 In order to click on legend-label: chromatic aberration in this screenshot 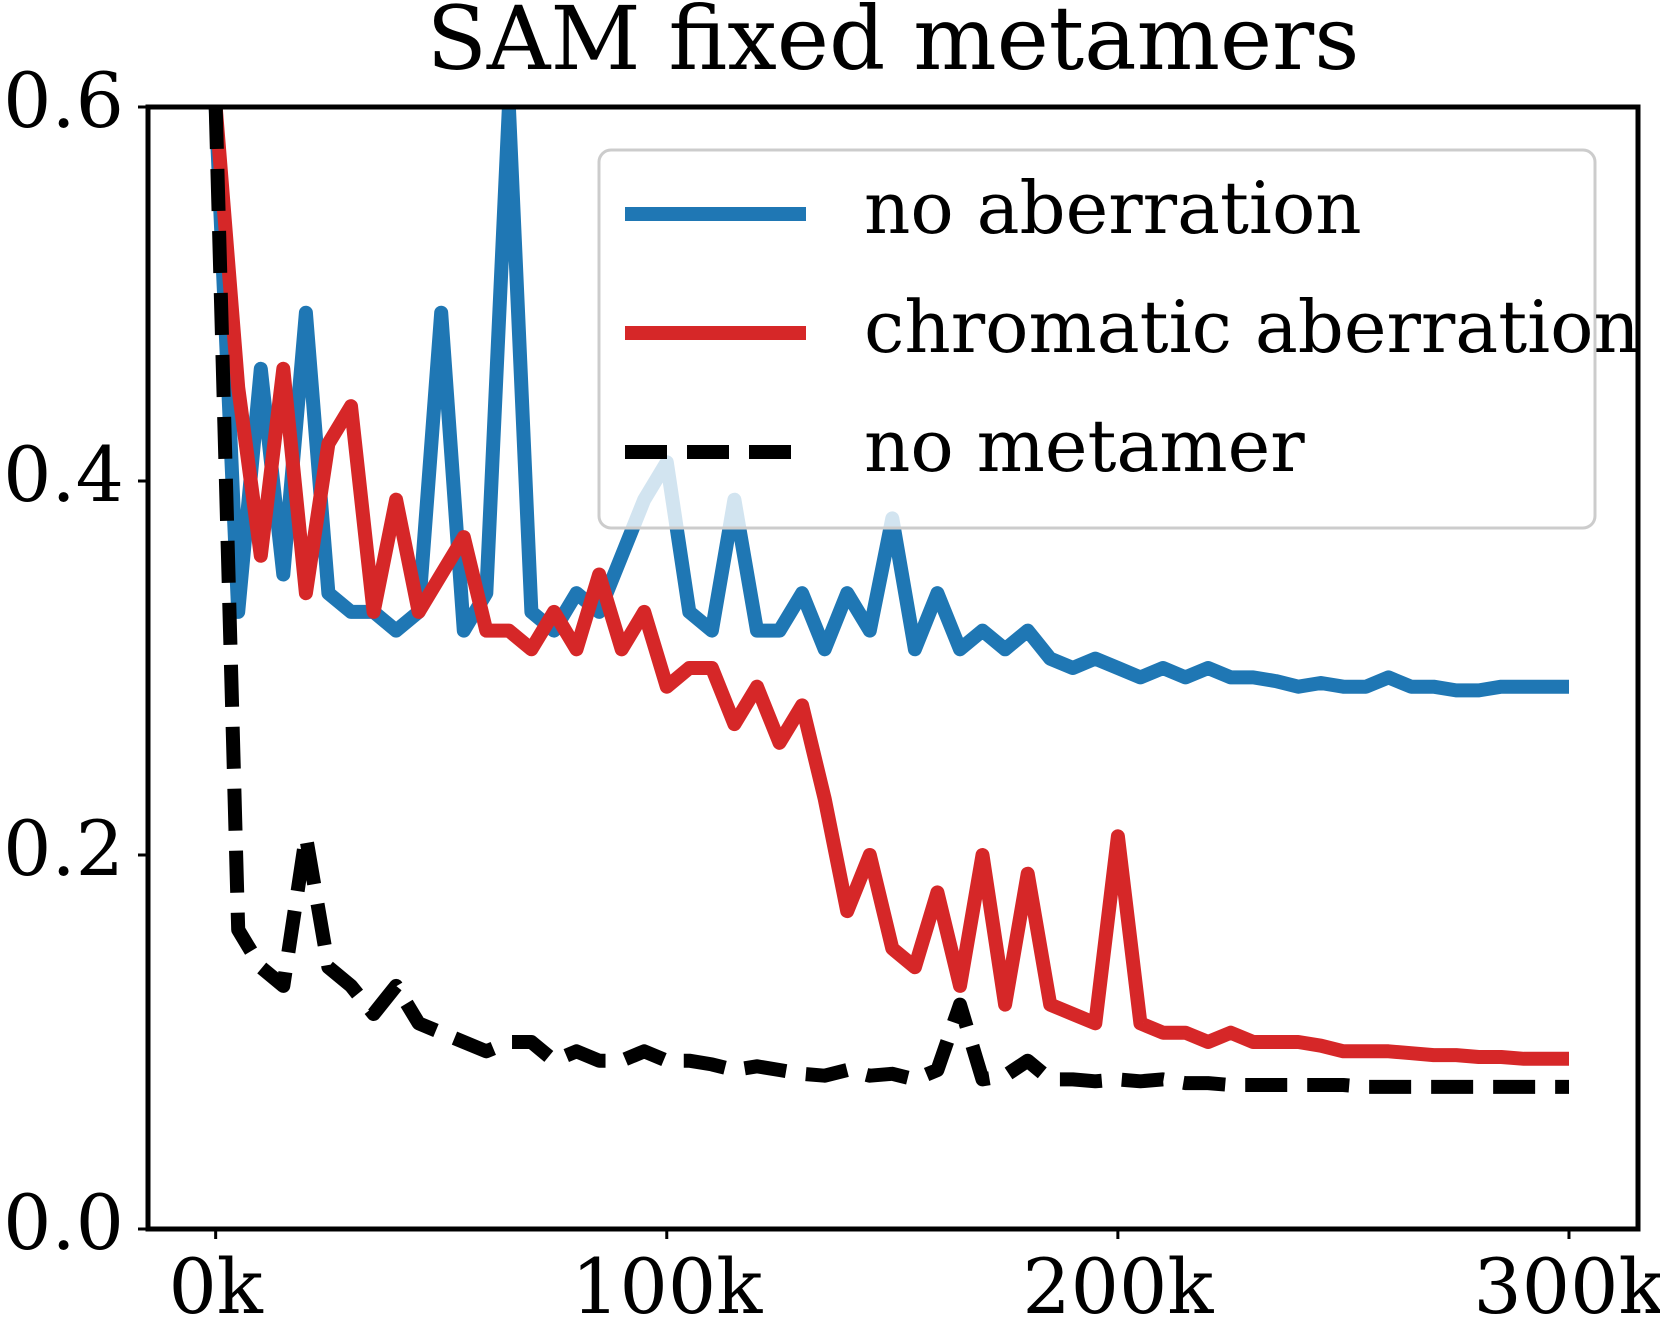, I will do `click(1252, 327)`.